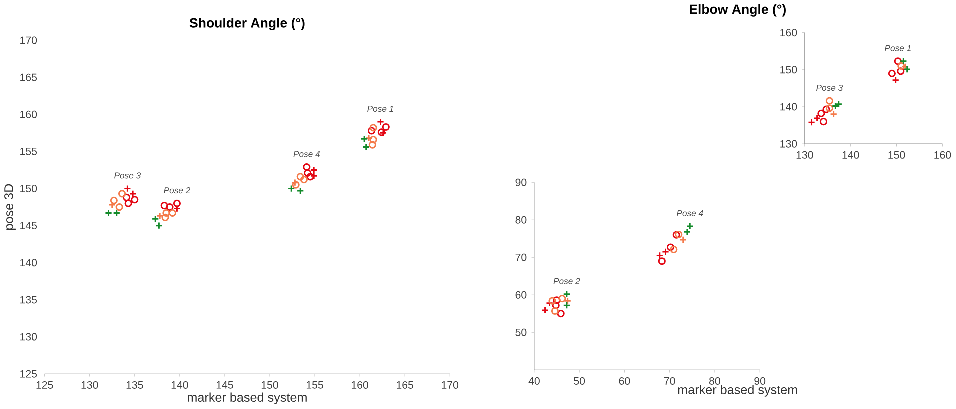 The width and height of the screenshot is (956, 409). Describe the element at coordinates (521, 332) in the screenshot. I see `y-tick-label: 50` at that location.